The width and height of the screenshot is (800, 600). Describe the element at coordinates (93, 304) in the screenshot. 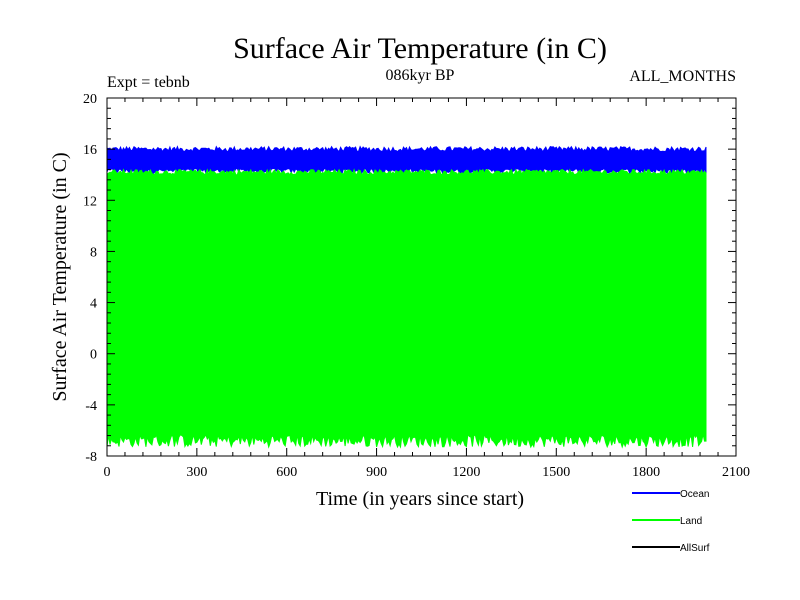

I see `y-tick-label: 4` at that location.